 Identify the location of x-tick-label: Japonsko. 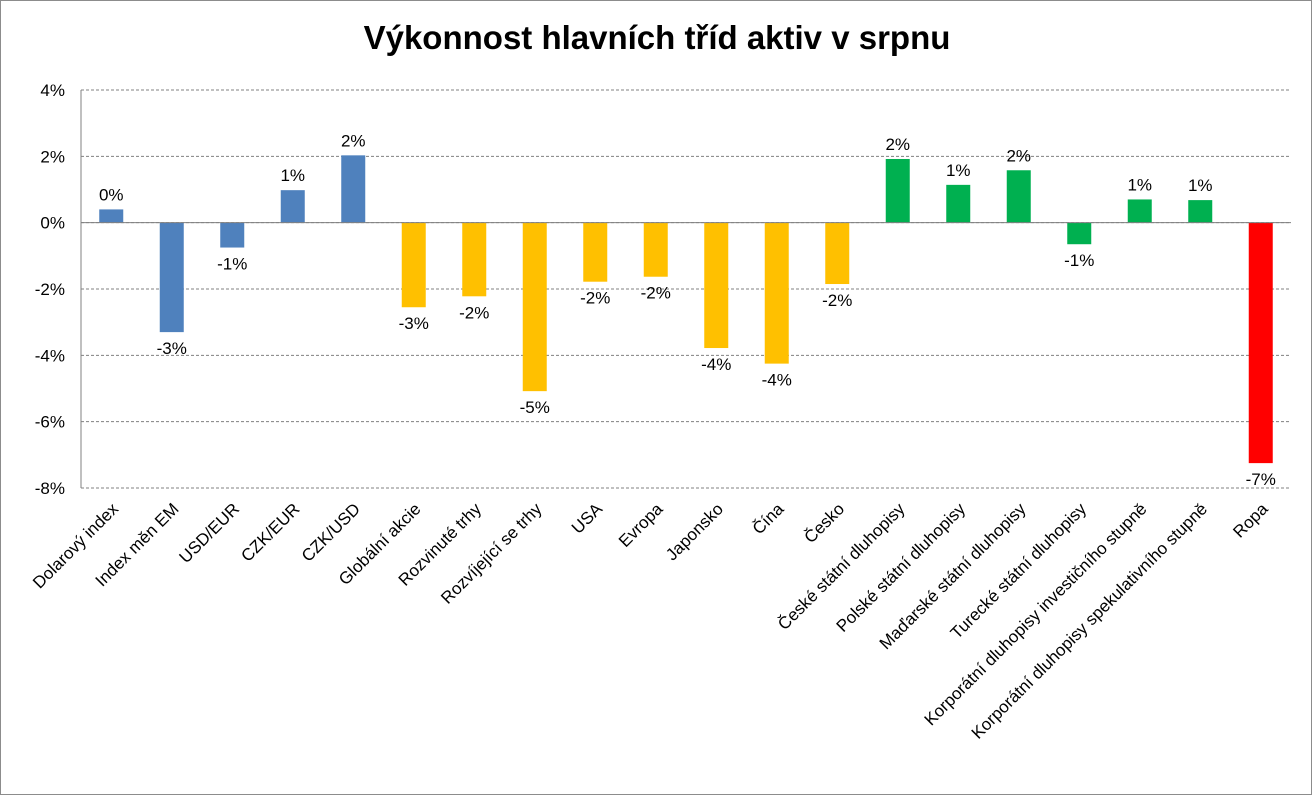
(694, 531).